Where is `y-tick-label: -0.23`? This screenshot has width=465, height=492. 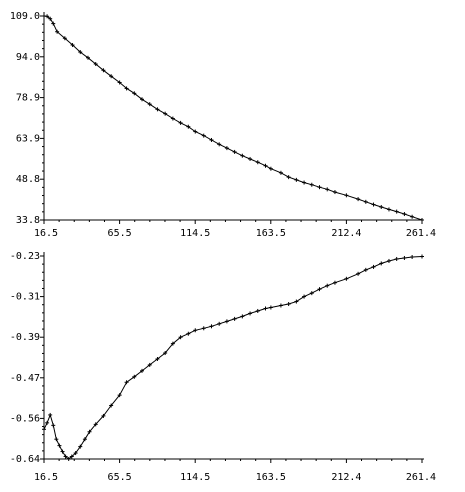
y-tick-label: -0.23 is located at coordinates (25, 256).